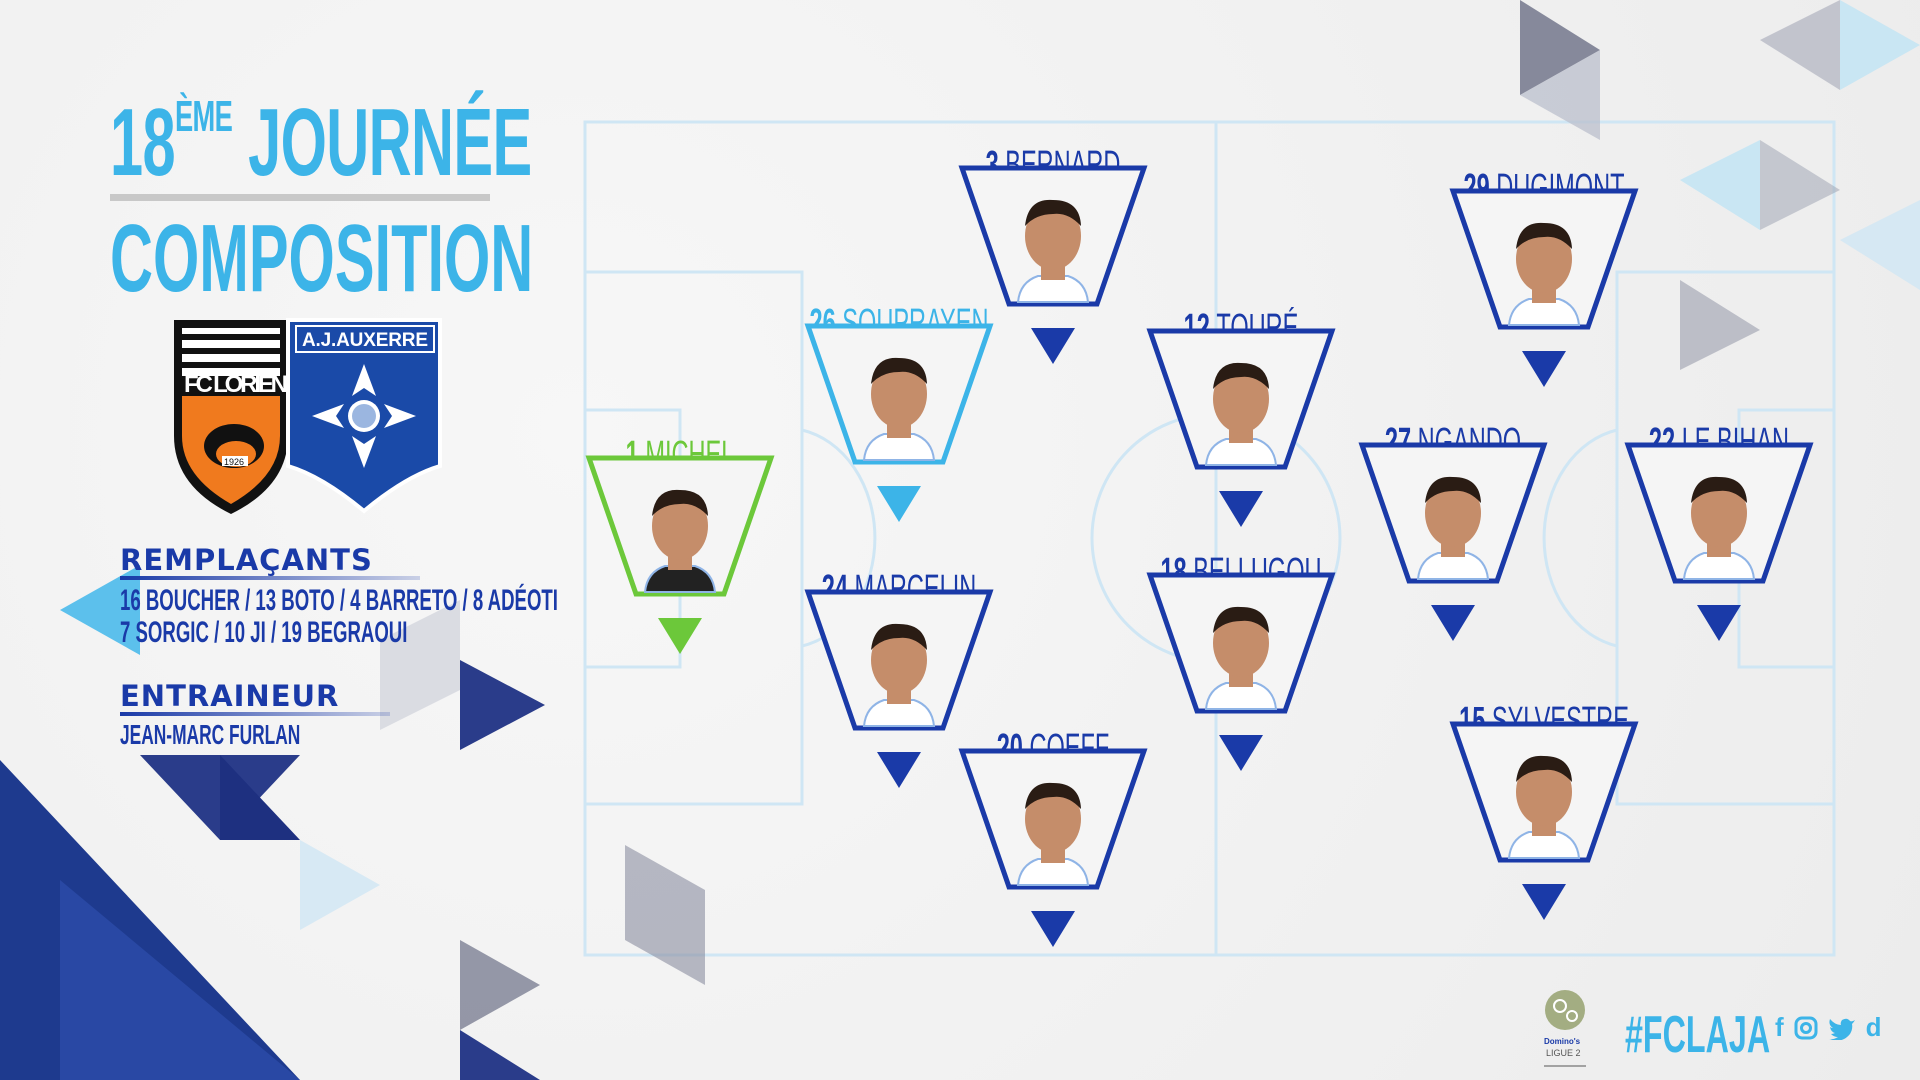 This screenshot has height=1080, width=1920. What do you see at coordinates (308, 600) in the screenshot?
I see `sub-name: BOTO` at bounding box center [308, 600].